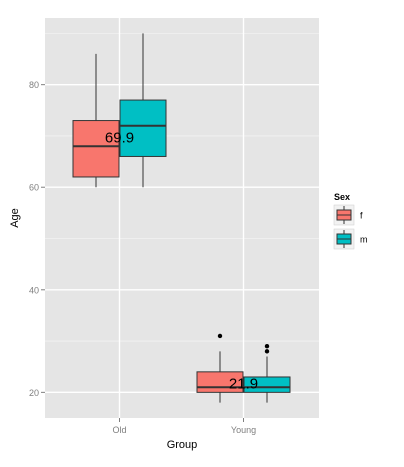 This screenshot has height=467, width=404. What do you see at coordinates (182, 445) in the screenshot?
I see `x-axis-title: Group` at bounding box center [182, 445].